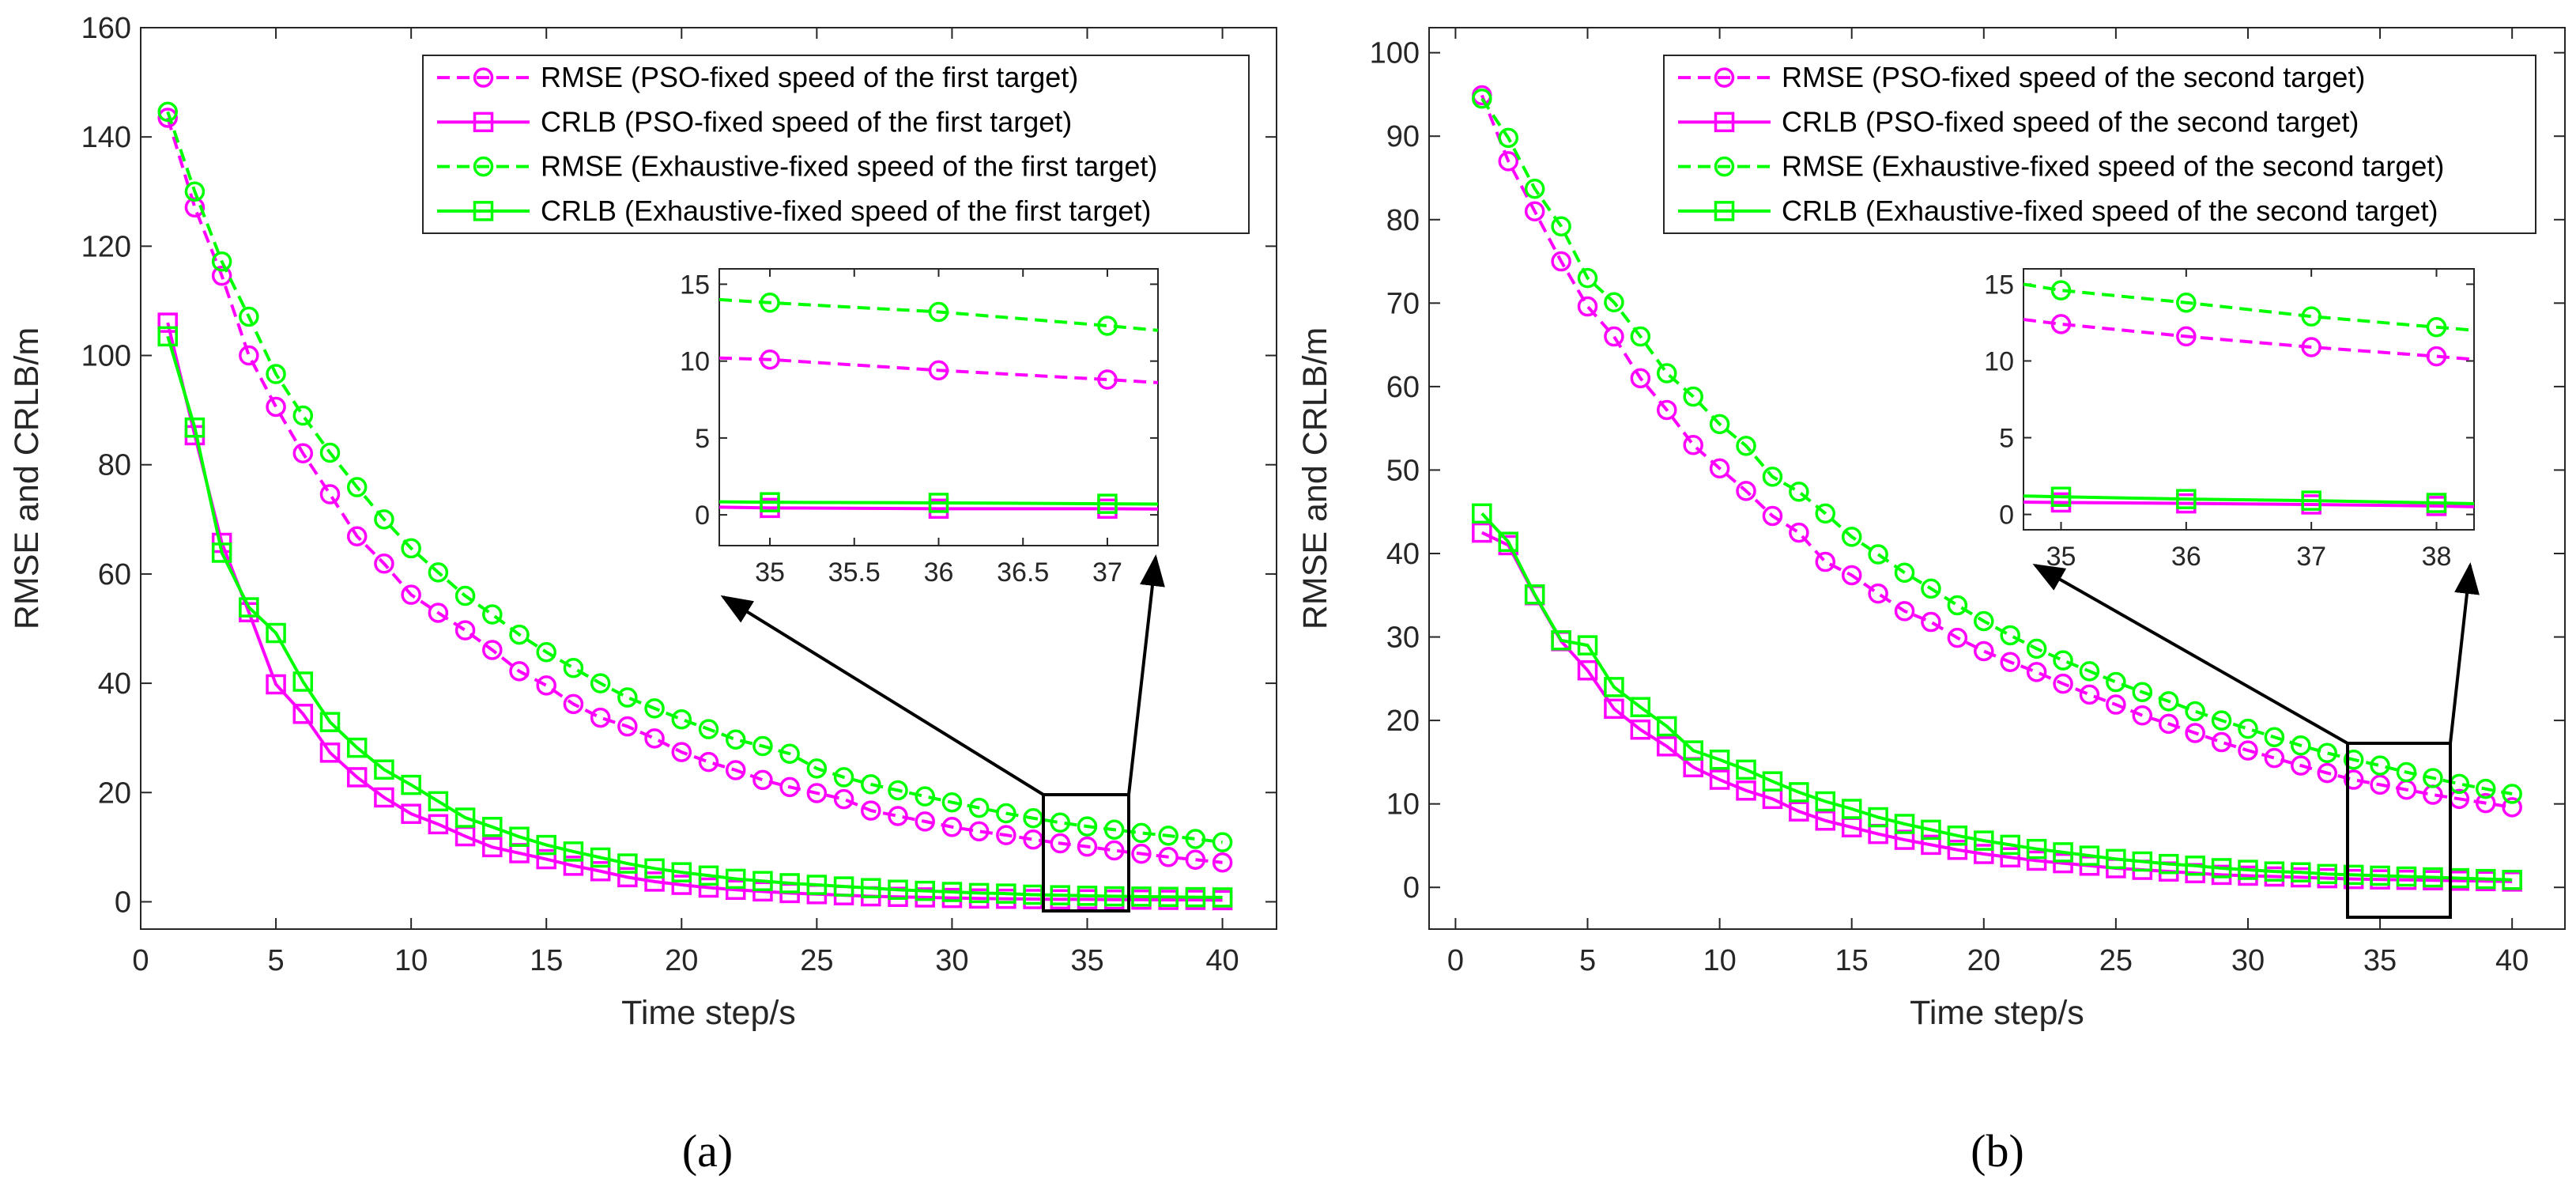 The image size is (2576, 1194). I want to click on x-tick-label: 30, so click(2248, 961).